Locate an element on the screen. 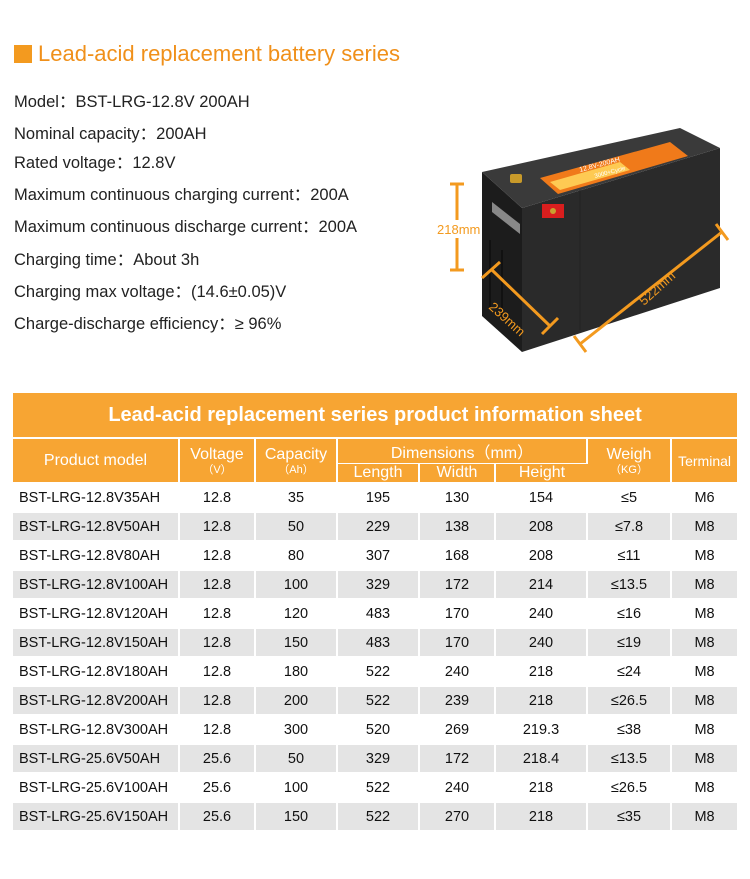 The image size is (750, 879). table-row: BST-LRG-12.8V50AH 12.8 50 229 138 208 ≤7.8 M8 is located at coordinates (375, 527).